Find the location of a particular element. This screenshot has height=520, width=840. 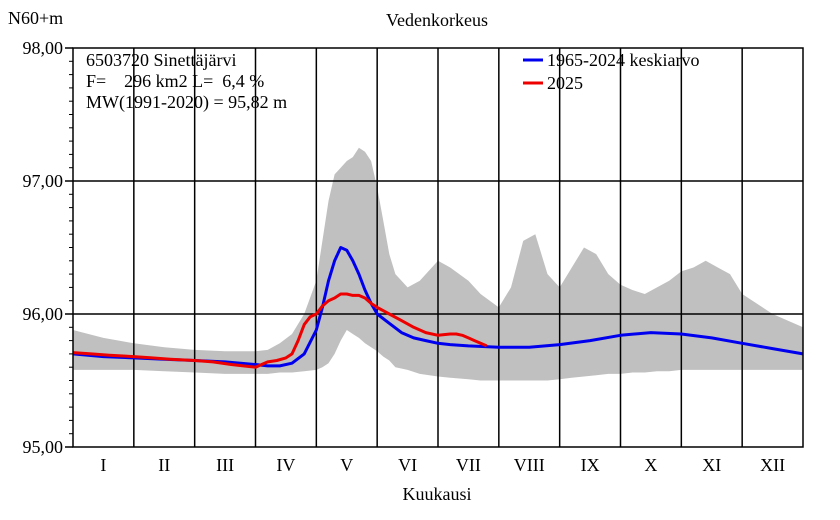

y-tick-label: 96,00 is located at coordinates (43, 314).